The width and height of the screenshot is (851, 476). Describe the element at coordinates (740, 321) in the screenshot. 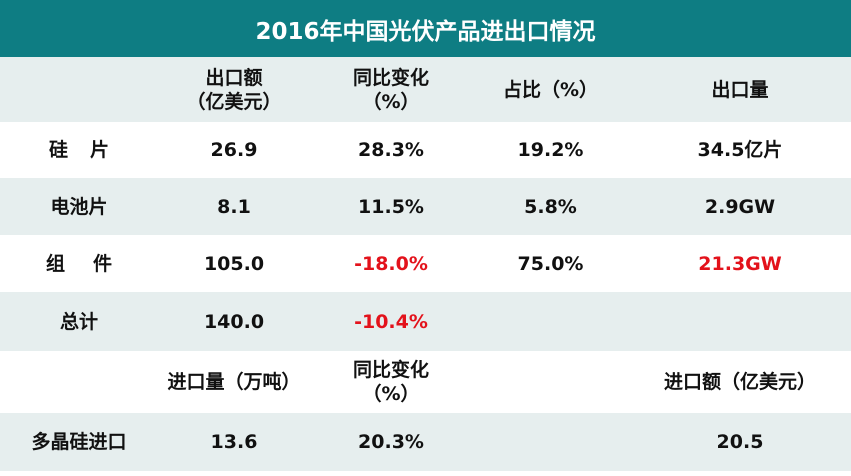

I see `volume-cell` at that location.